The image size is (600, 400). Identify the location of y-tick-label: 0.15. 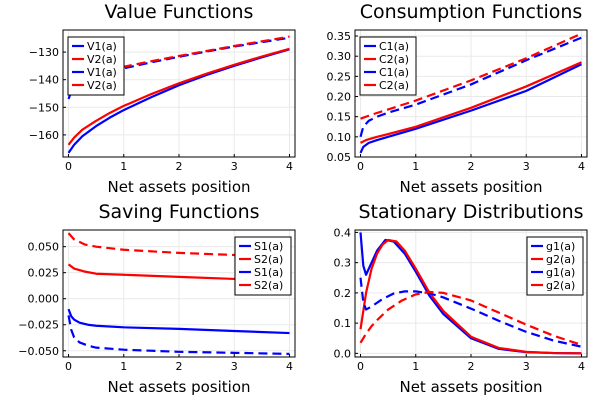
(339, 117).